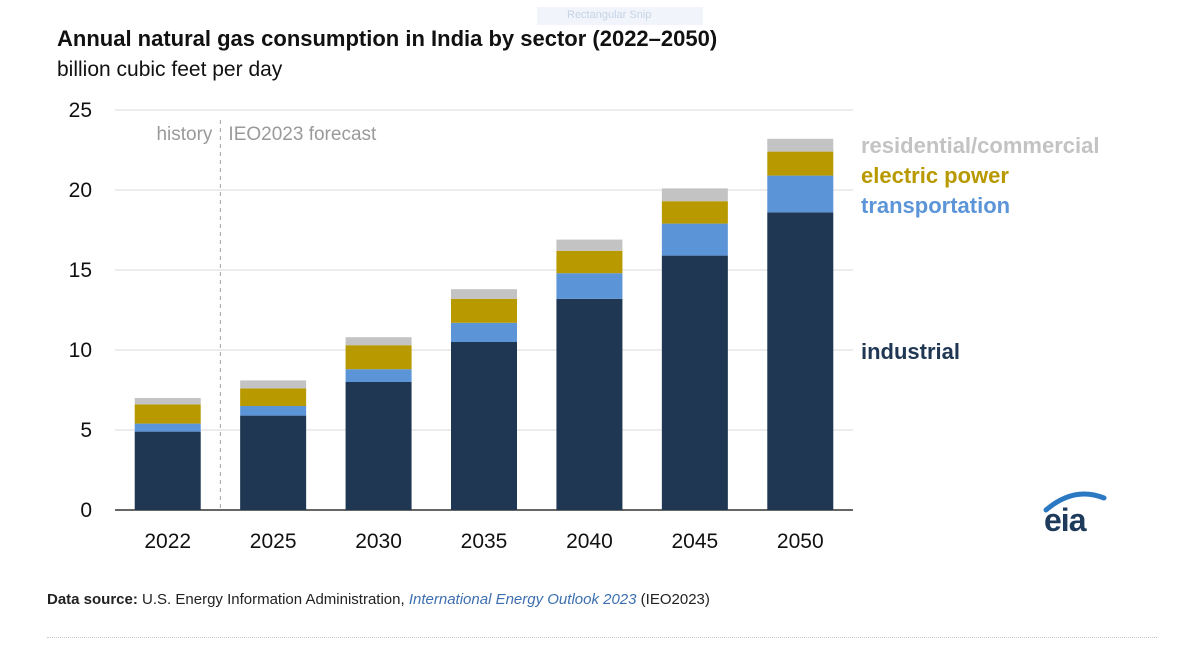  Describe the element at coordinates (589, 541) in the screenshot. I see `x-tick-label: 2040` at that location.